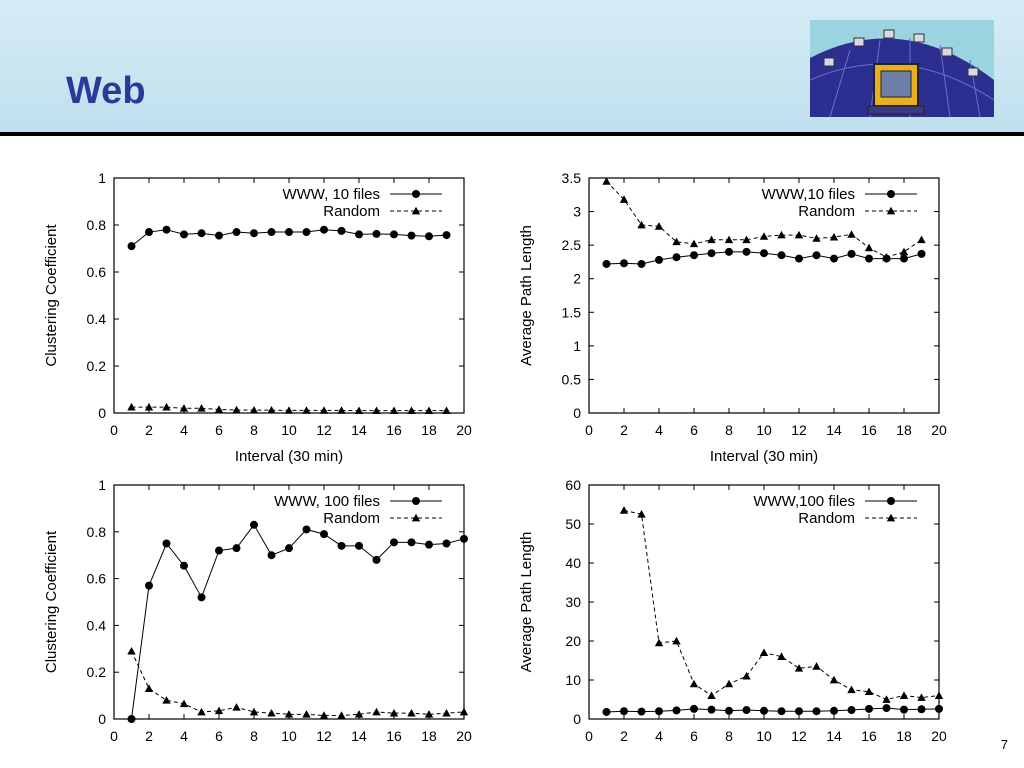 The width and height of the screenshot is (1024, 768). What do you see at coordinates (573, 602) in the screenshot?
I see `y-tick-label: 30` at bounding box center [573, 602].